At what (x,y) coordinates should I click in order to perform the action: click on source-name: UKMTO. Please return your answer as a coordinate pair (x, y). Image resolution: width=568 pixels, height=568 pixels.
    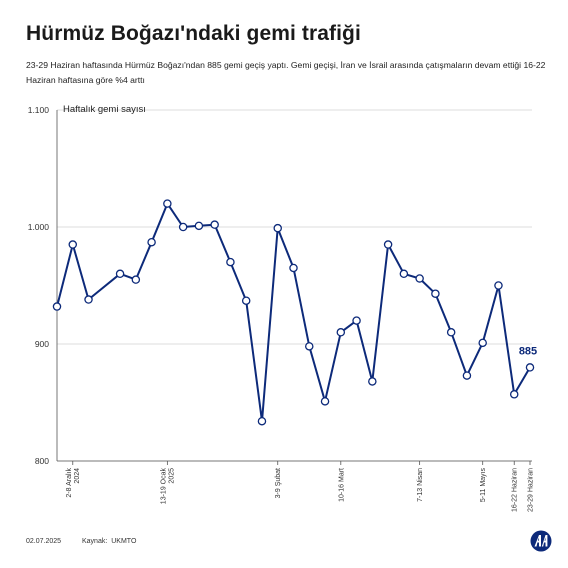
    Looking at the image, I should click on (124, 541).